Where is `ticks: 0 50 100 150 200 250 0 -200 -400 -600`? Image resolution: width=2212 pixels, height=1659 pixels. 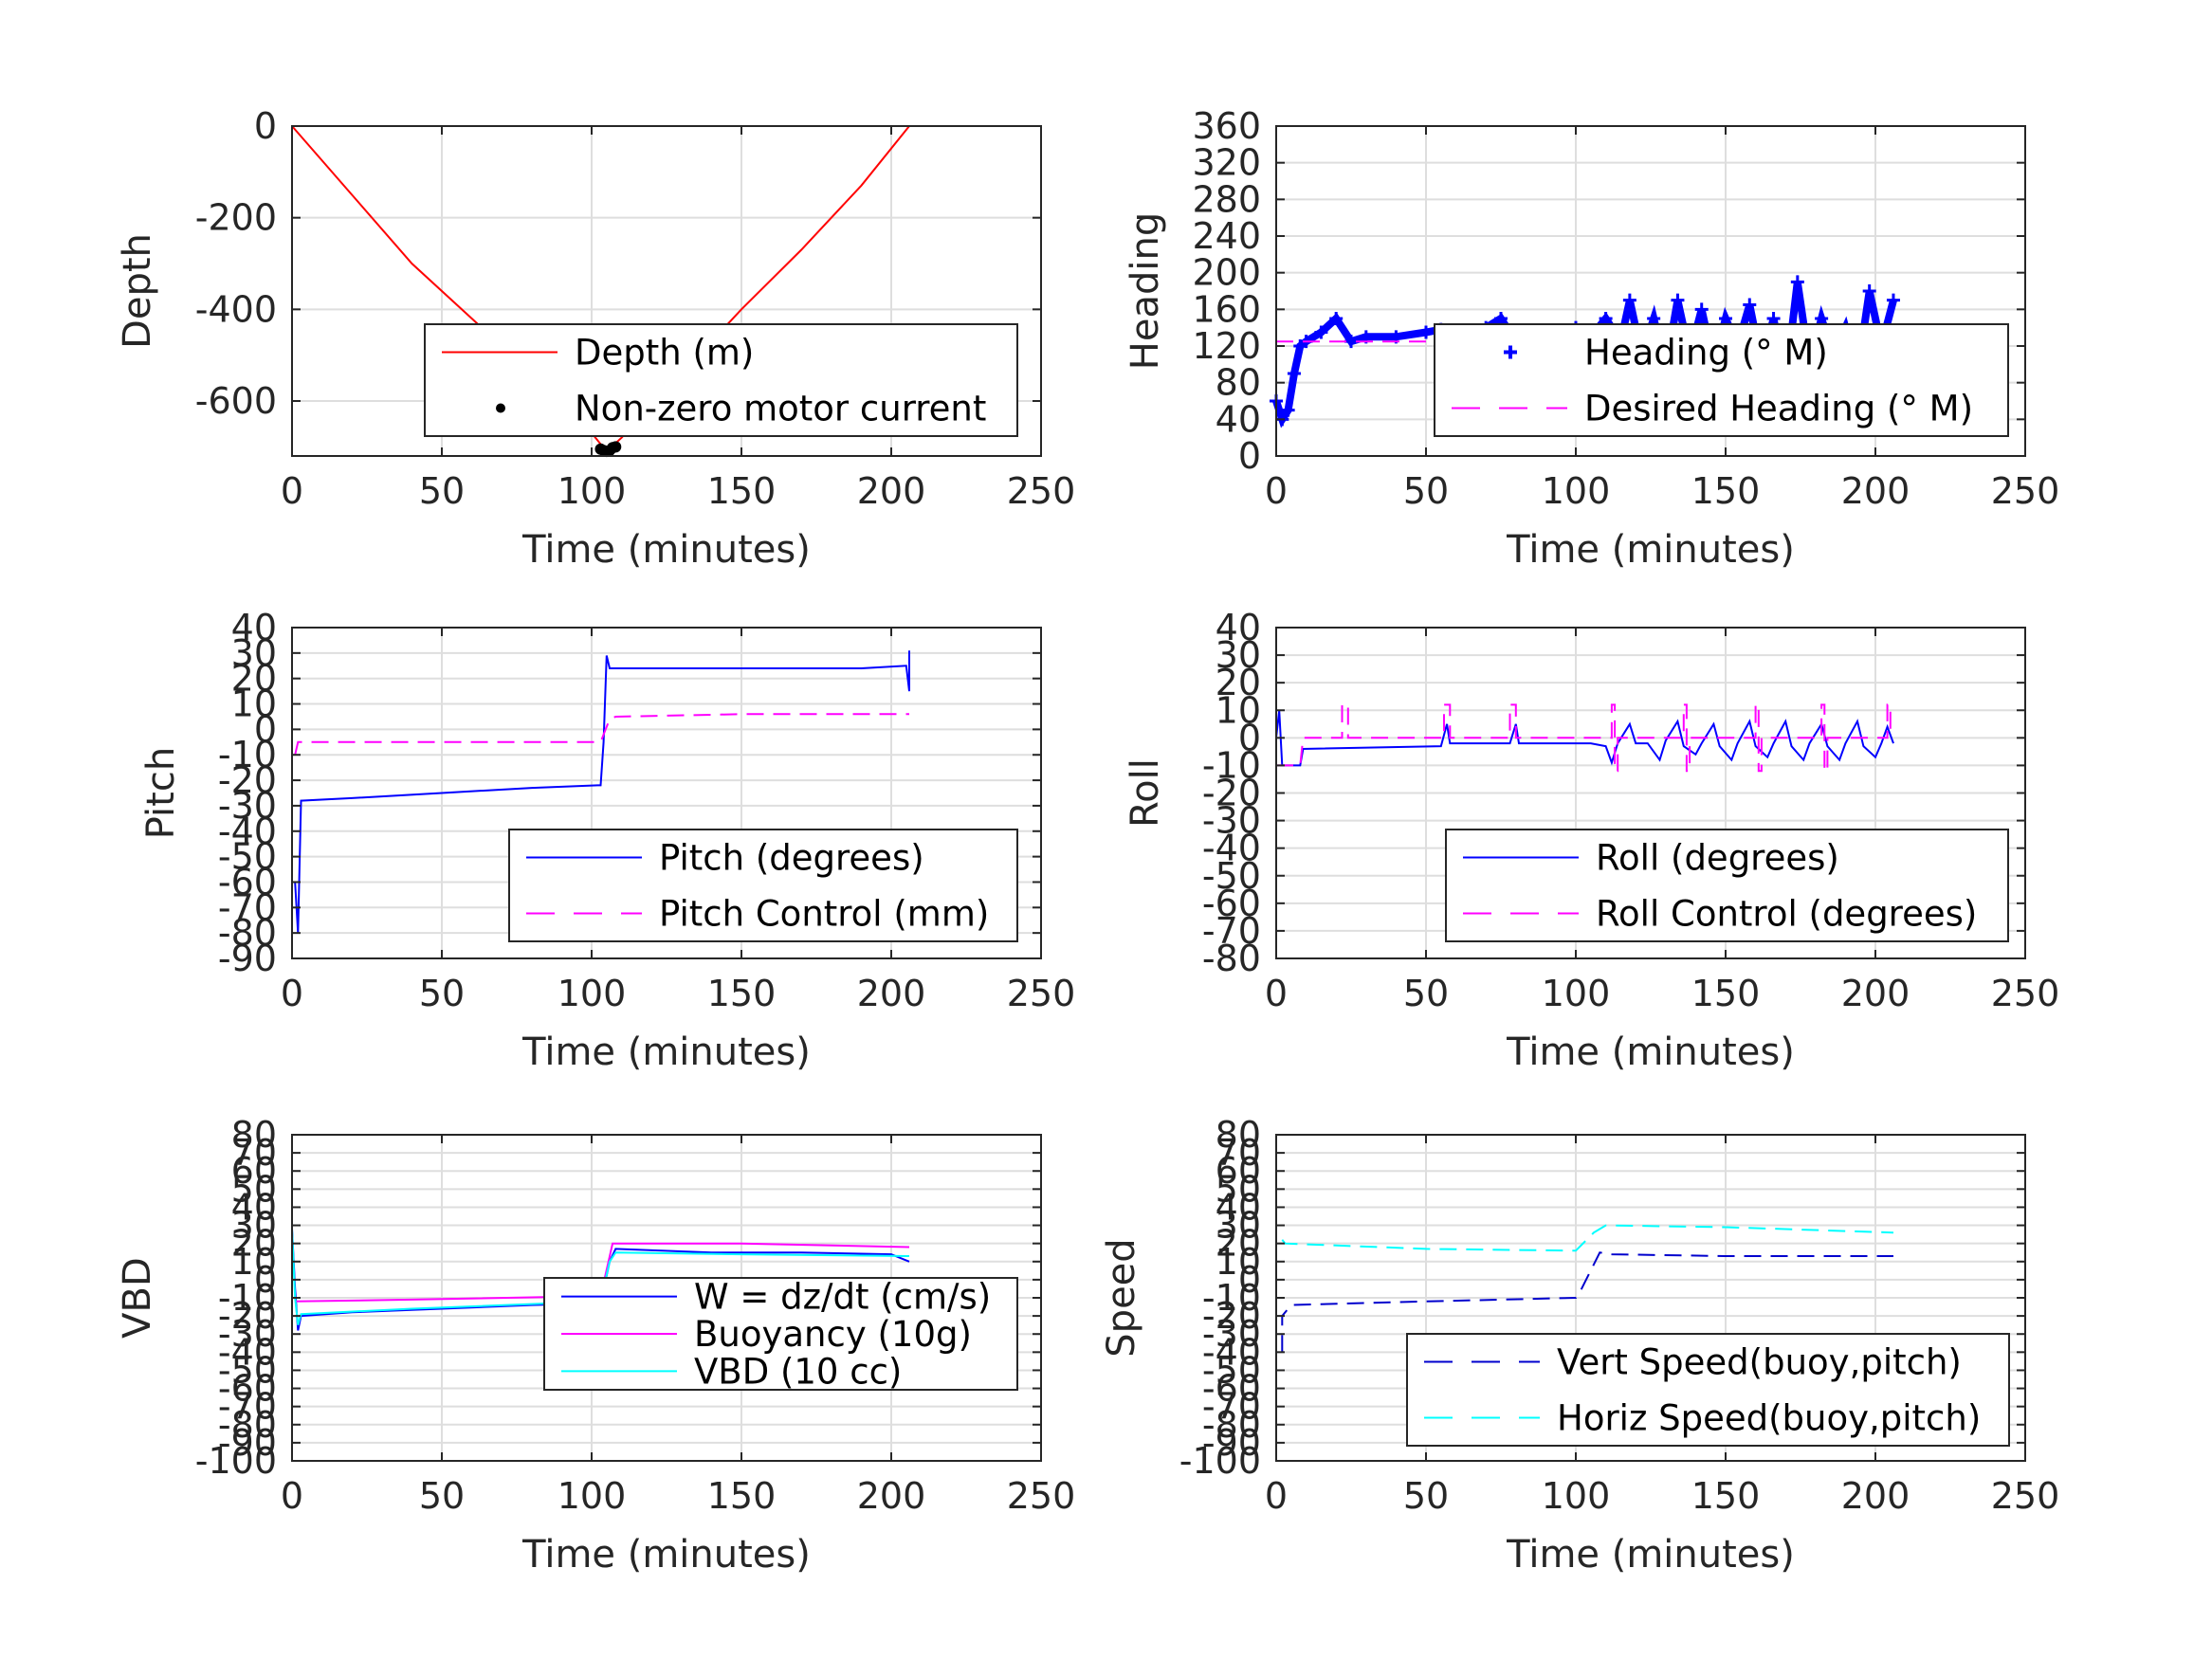
ticks: 0 50 100 150 200 250 0 -200 -400 -600 is located at coordinates (635, 308).